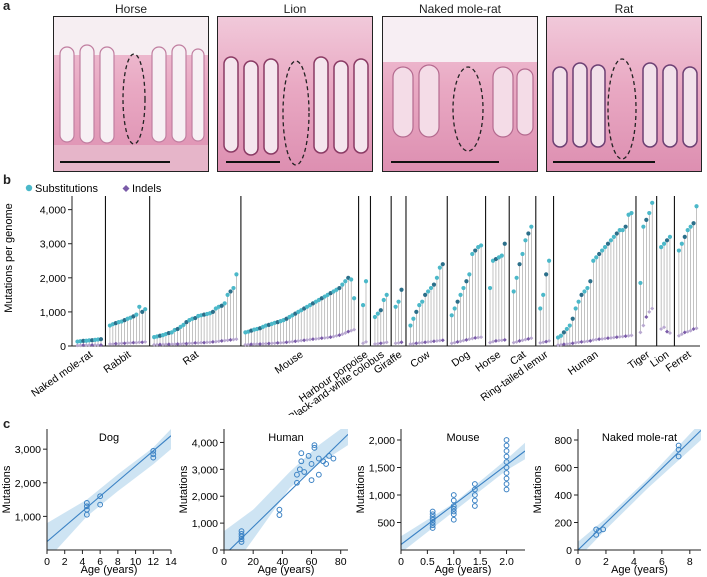  Describe the element at coordinates (578, 562) in the screenshot. I see `x-tick-label: 0` at that location.